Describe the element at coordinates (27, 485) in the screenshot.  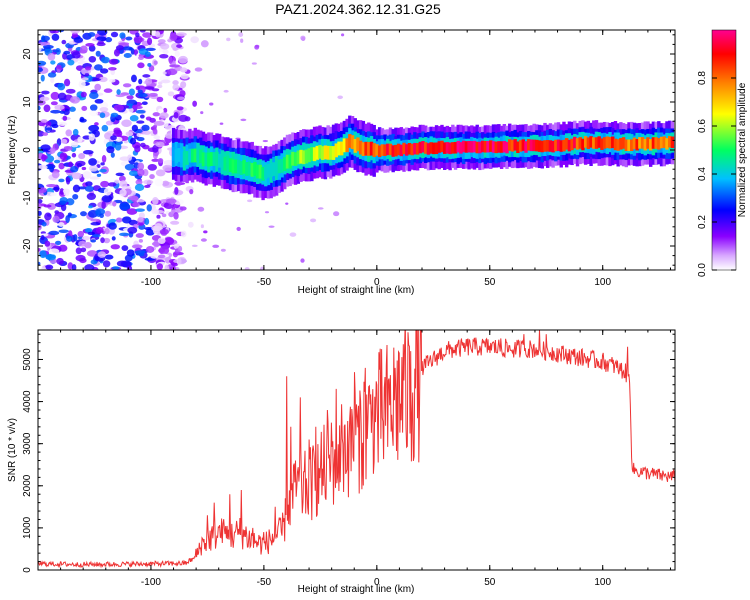
I see `y-tick-label: 2000` at that location.